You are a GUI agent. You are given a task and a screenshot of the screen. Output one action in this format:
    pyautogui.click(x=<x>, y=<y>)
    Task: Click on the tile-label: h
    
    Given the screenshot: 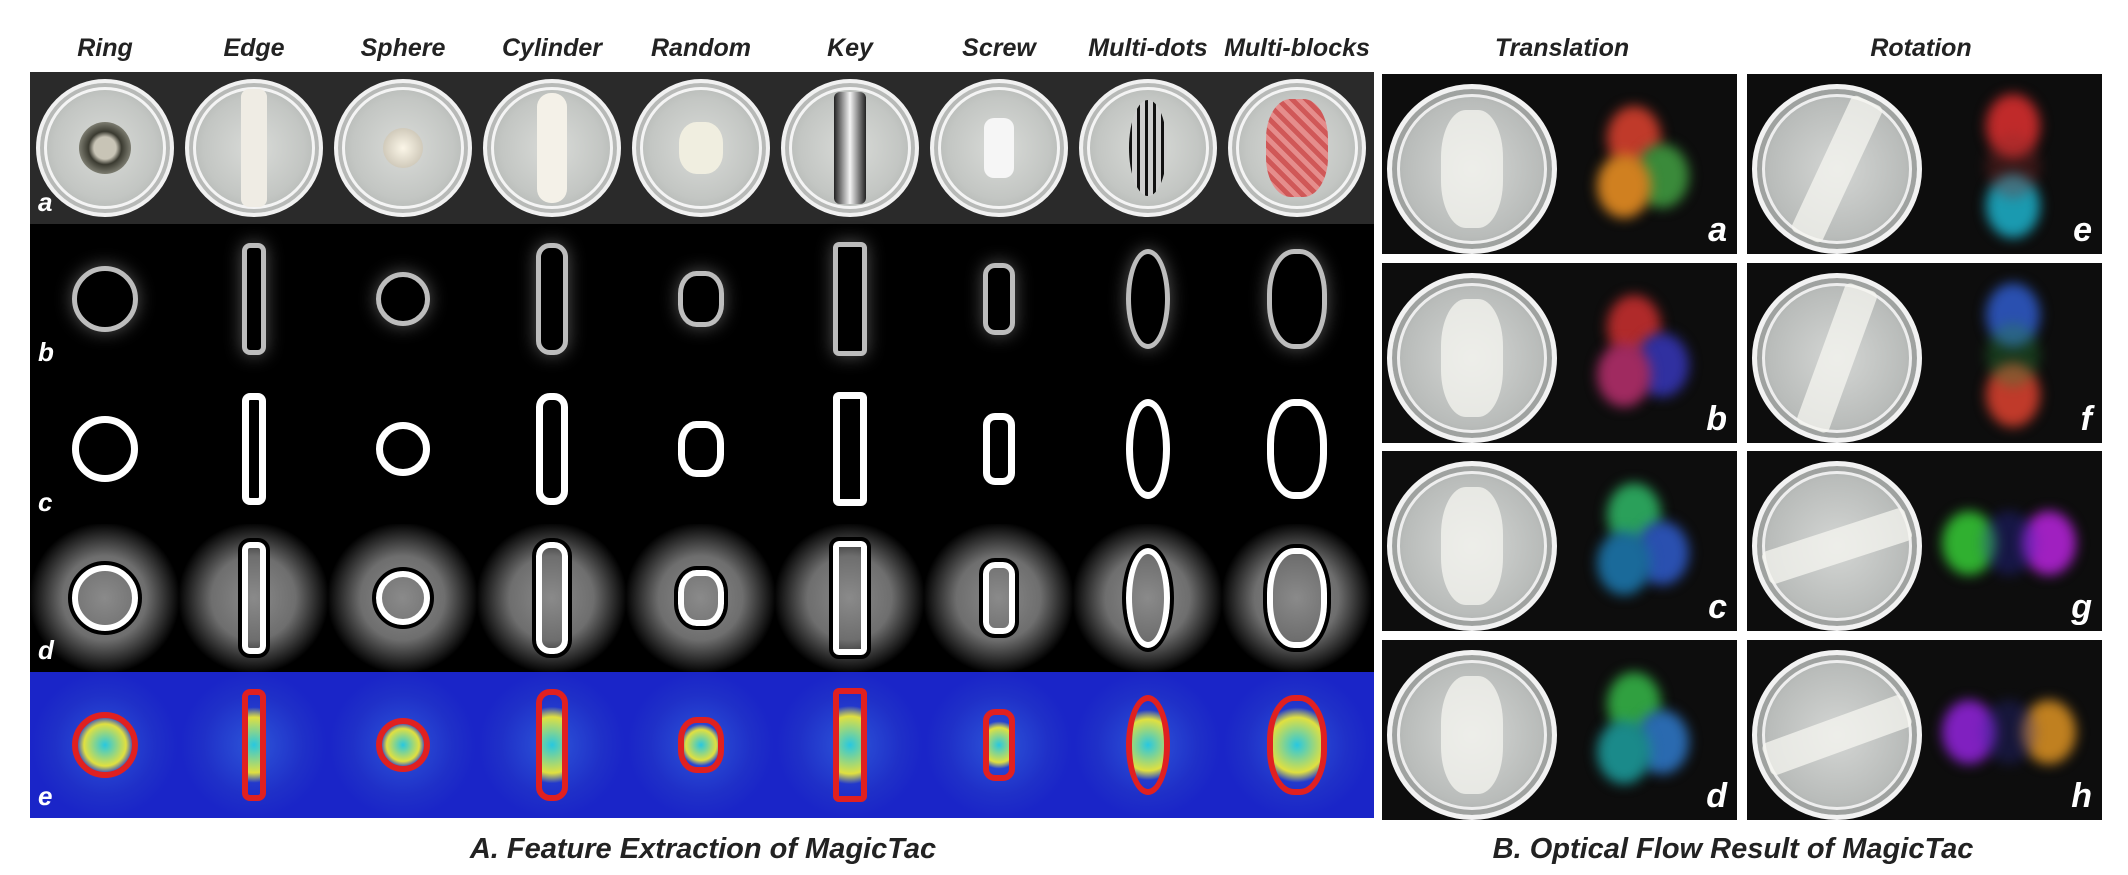 What is the action you would take?
    pyautogui.click(x=2081, y=796)
    